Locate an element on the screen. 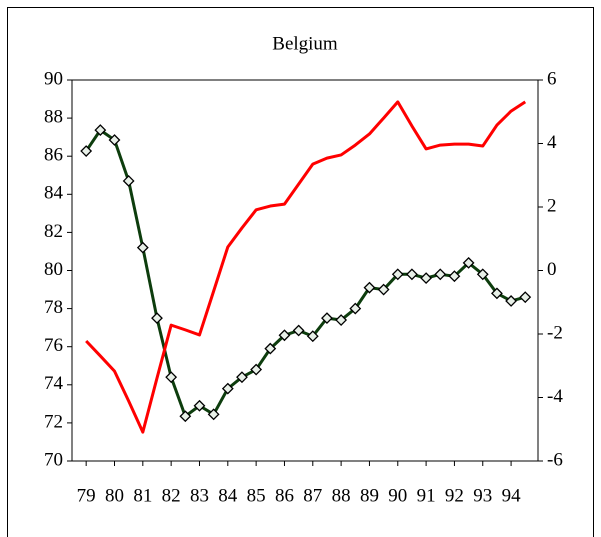 The height and width of the screenshot is (537, 601). x-tick-label: 81 is located at coordinates (142, 495).